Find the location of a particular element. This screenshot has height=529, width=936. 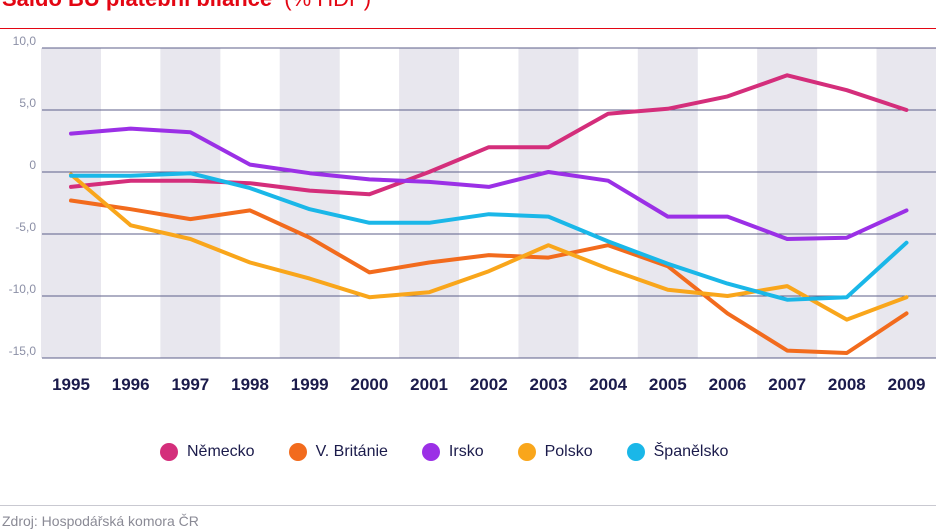

y-tick-label: 10,0 is located at coordinates (25, 41).